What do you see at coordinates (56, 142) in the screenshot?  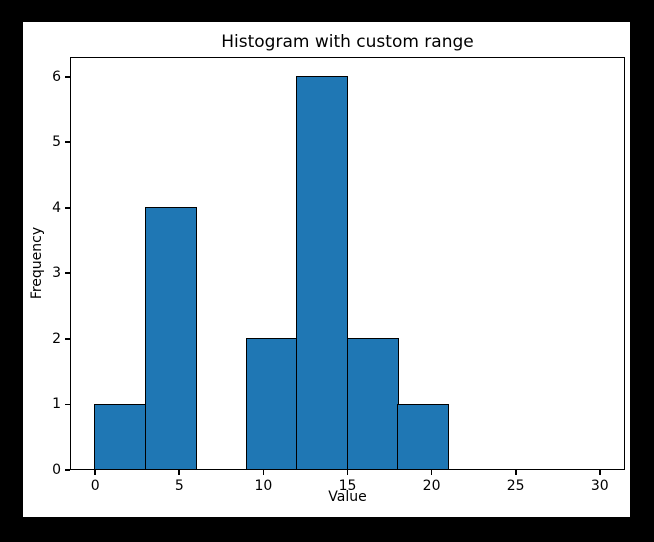 I see `y-tick-label: 5` at bounding box center [56, 142].